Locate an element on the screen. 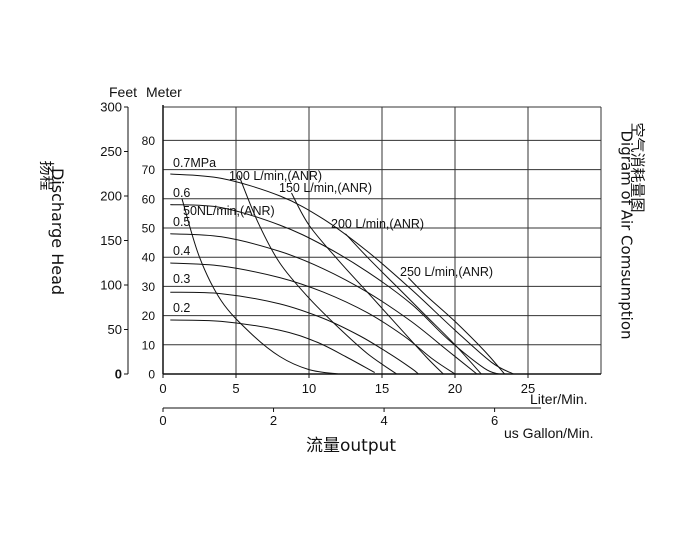  meter-tick-label: 30 is located at coordinates (149, 287).